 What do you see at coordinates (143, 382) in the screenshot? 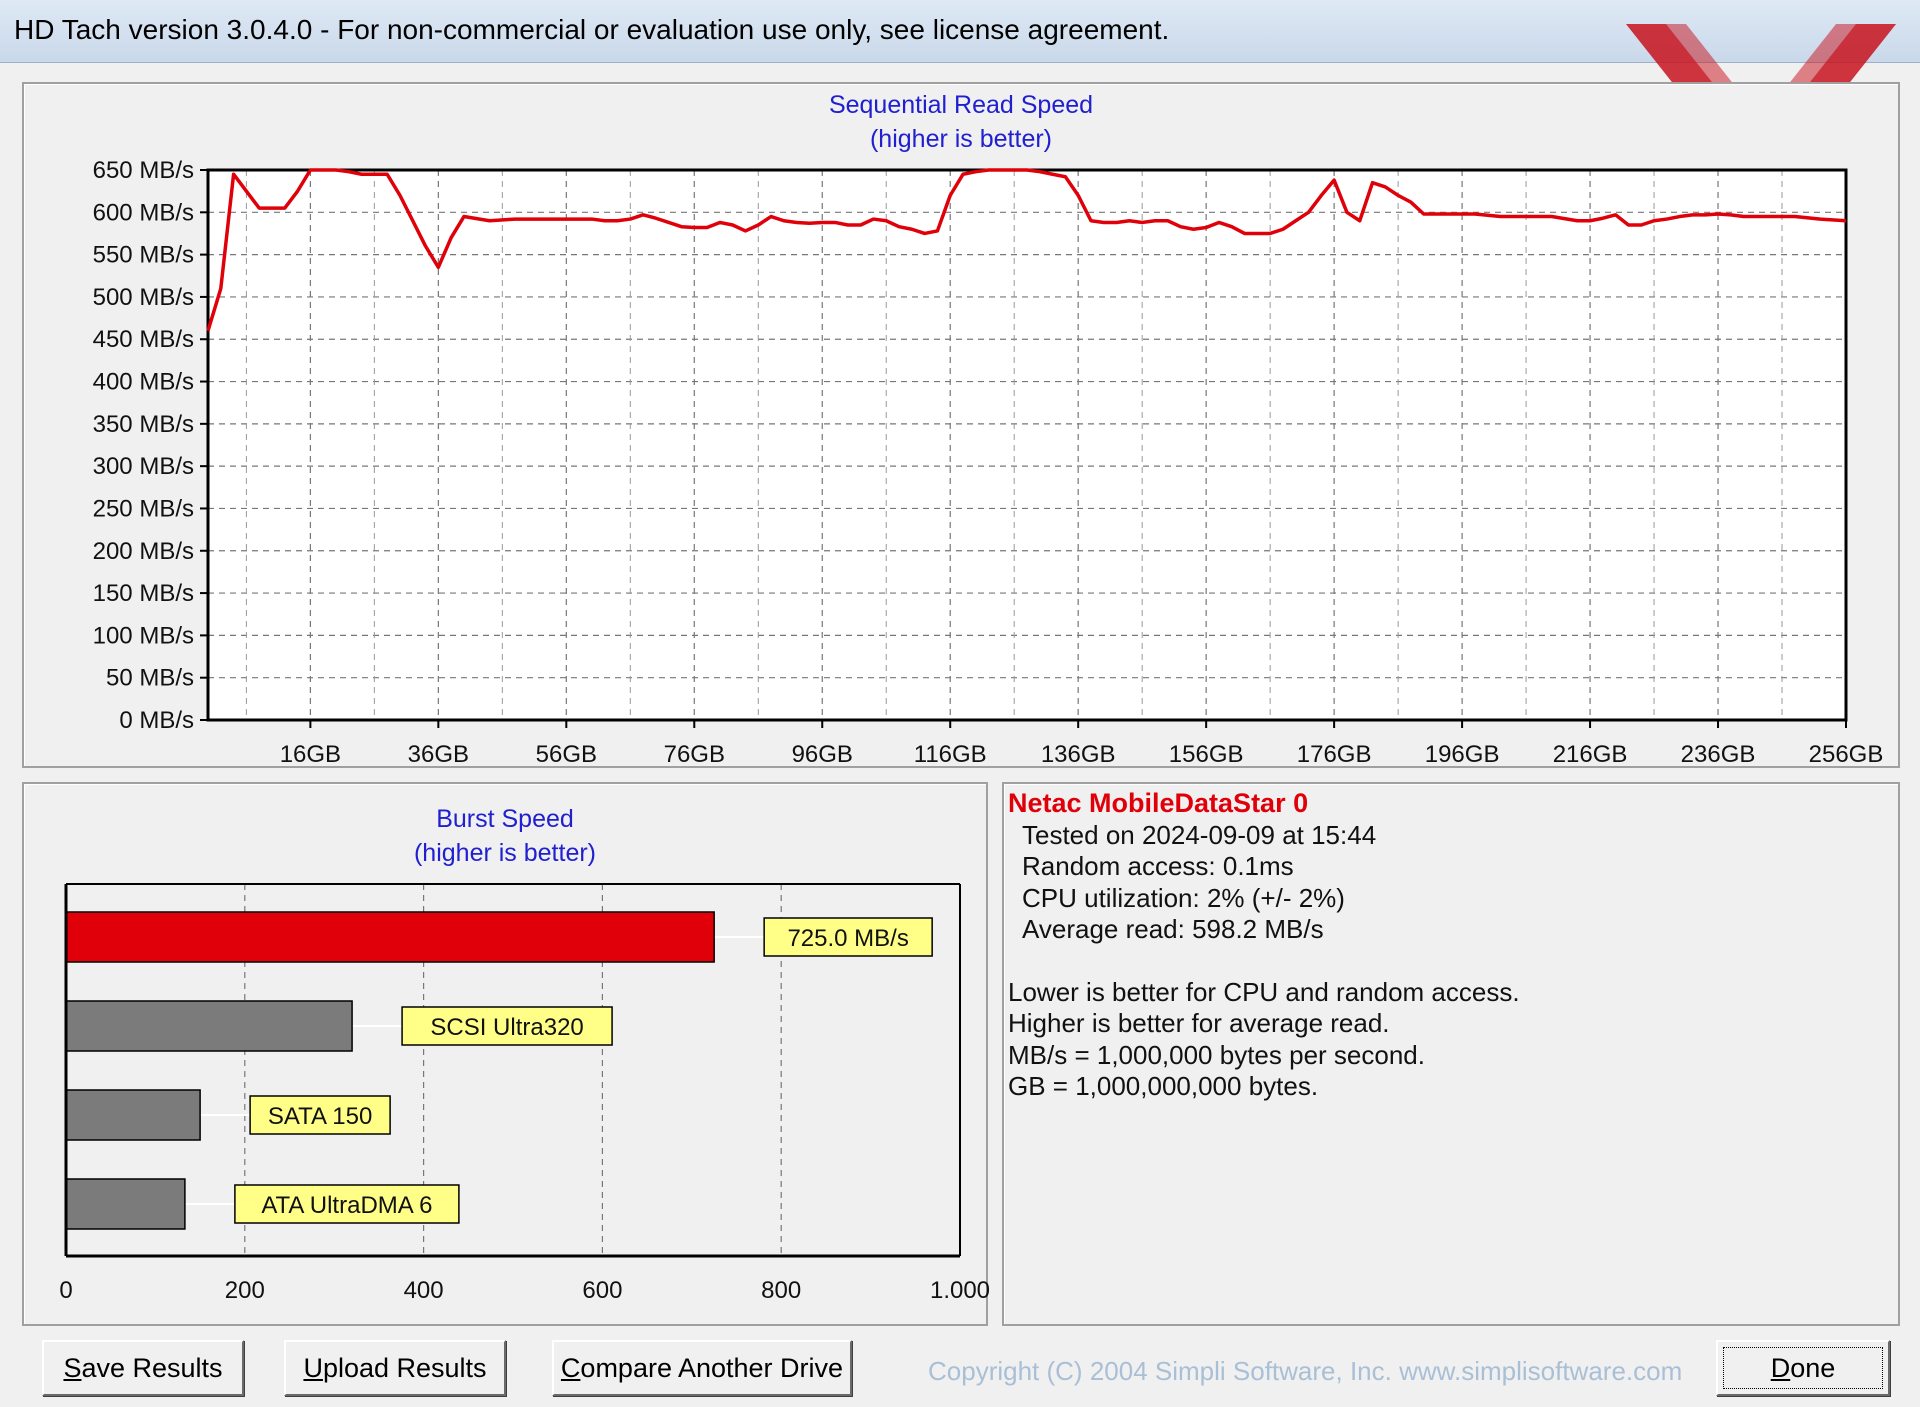
I see `seq-y-tick-label: 400 MB/s` at bounding box center [143, 382].